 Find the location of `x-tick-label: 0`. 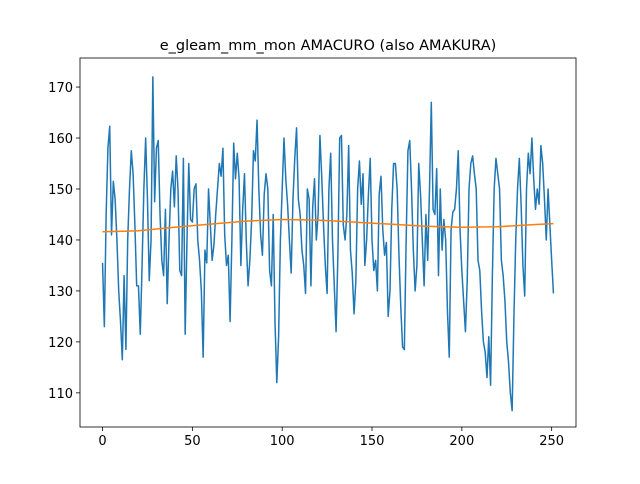

x-tick-label: 0 is located at coordinates (102, 441).